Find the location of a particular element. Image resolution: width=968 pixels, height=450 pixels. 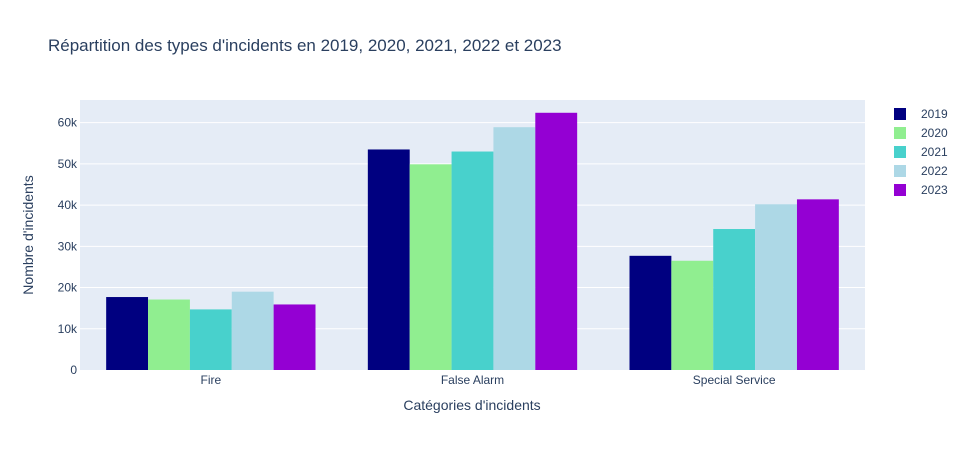

bar-2021-false-alarm is located at coordinates (472, 260).